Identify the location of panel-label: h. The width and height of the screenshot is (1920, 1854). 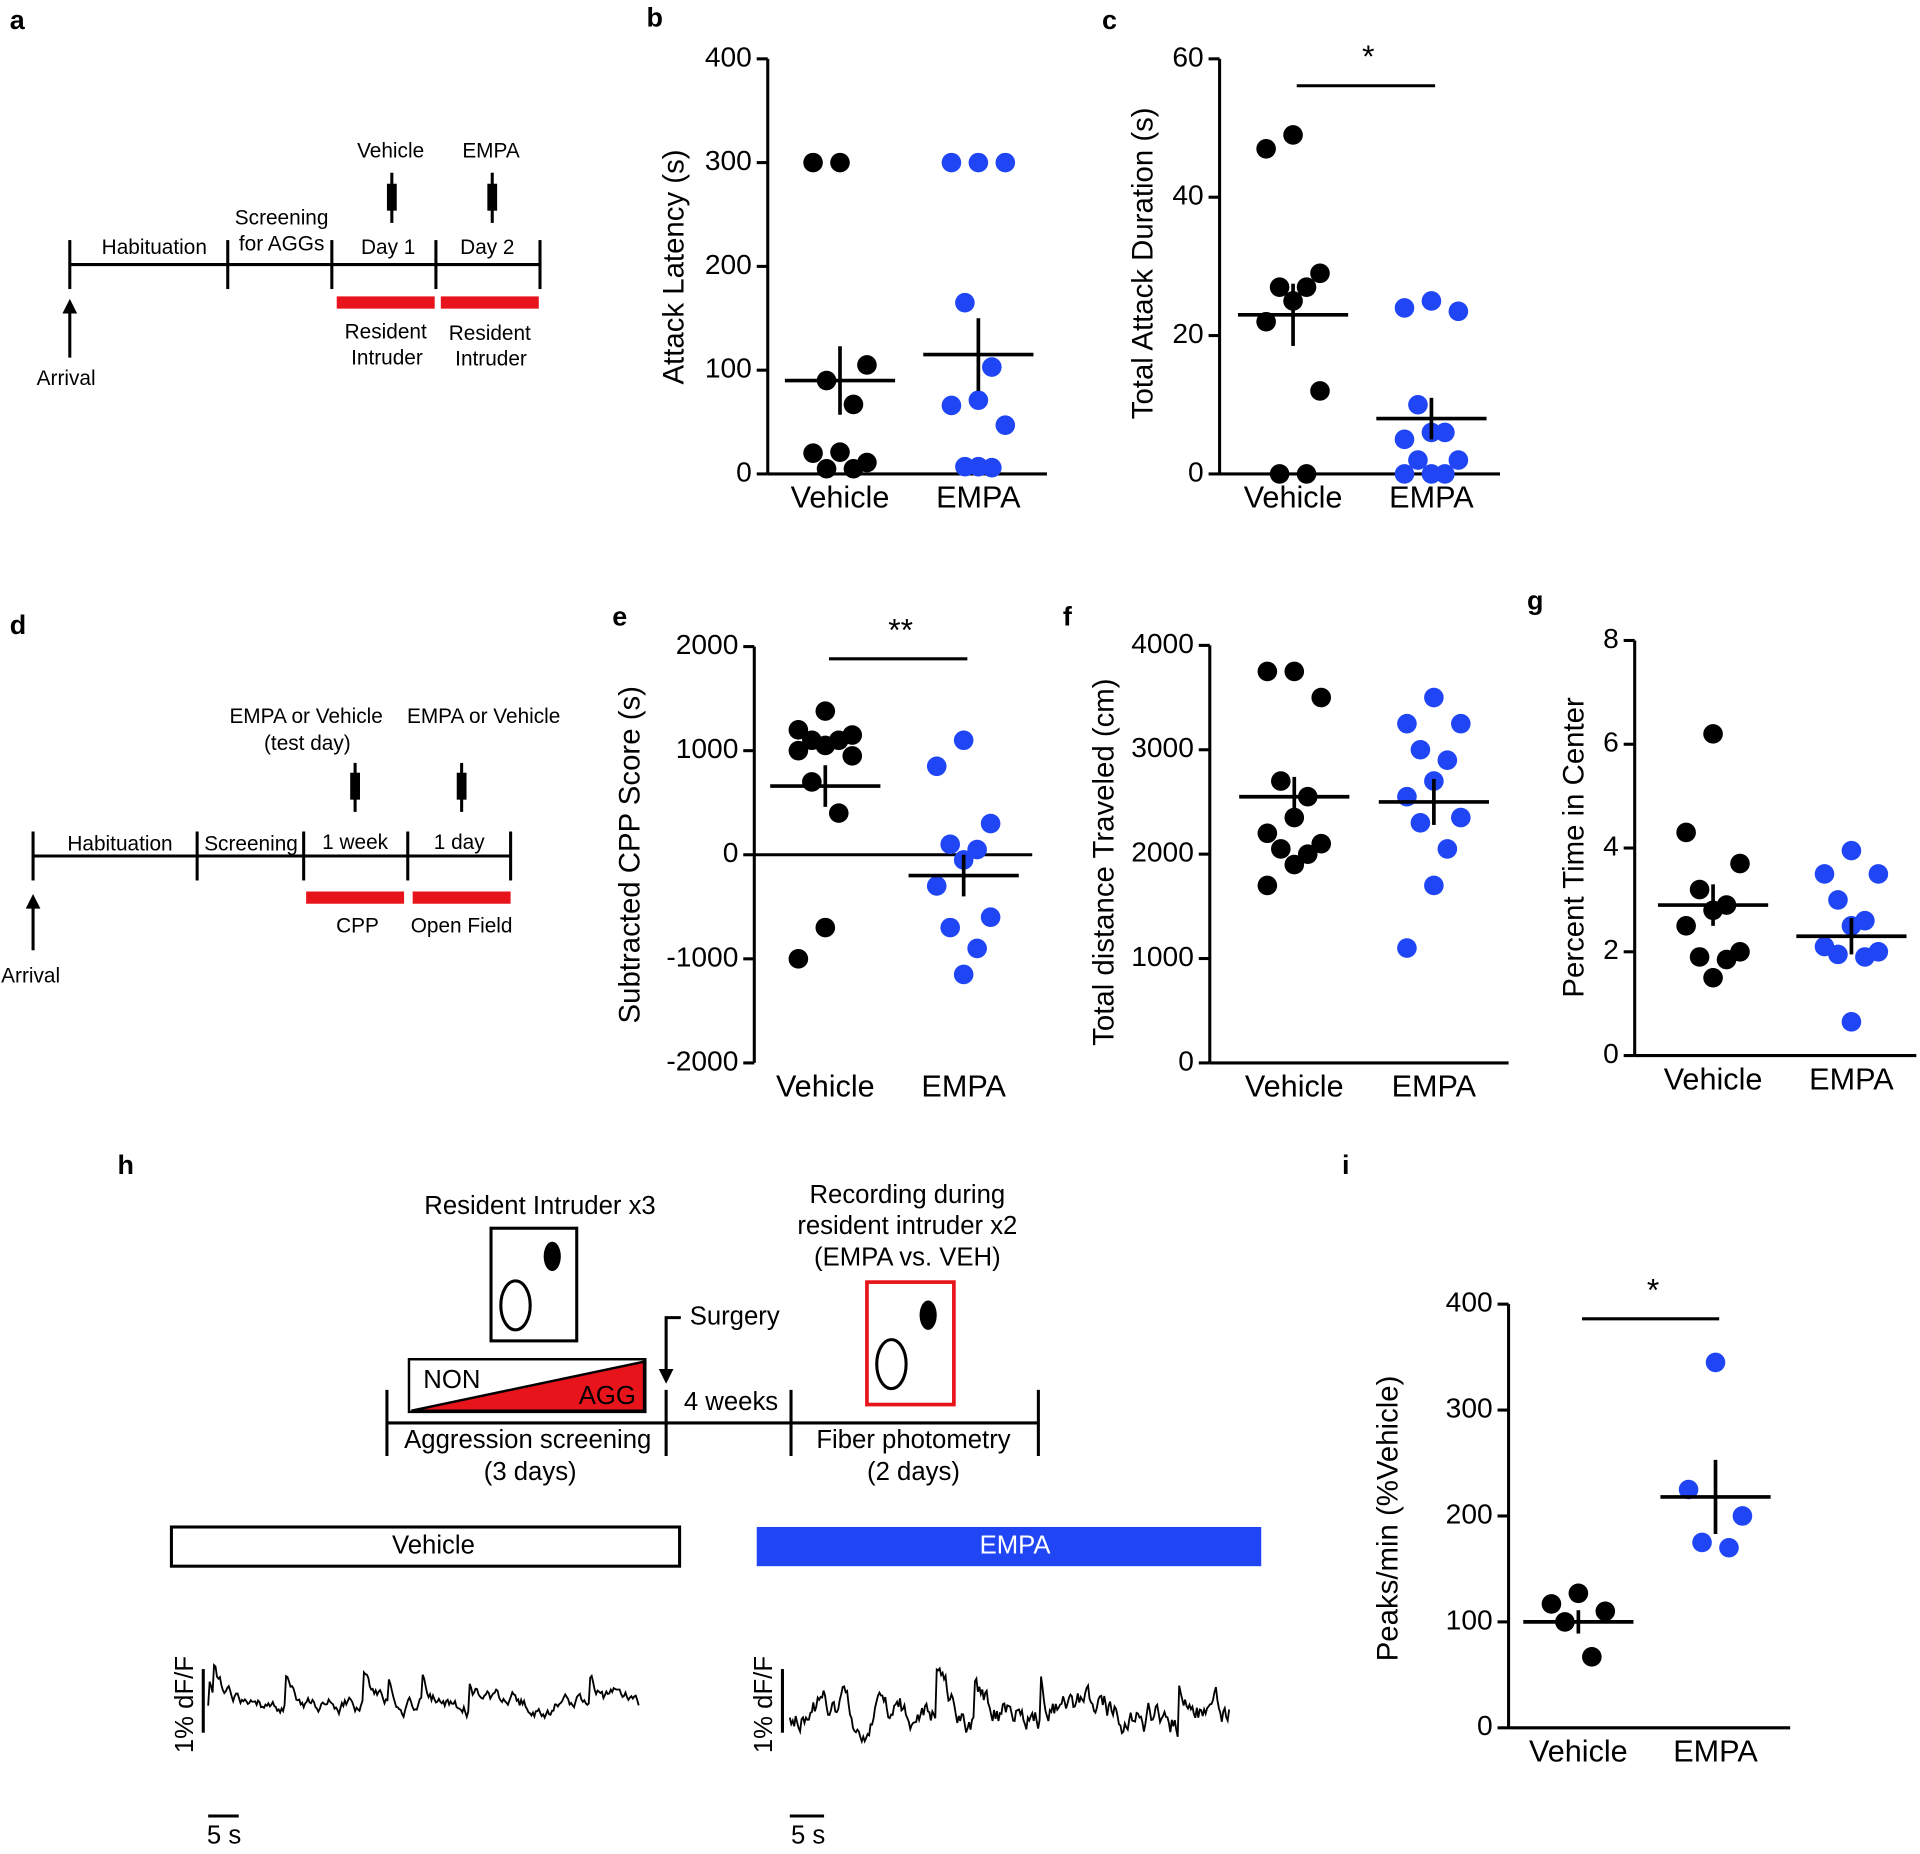
(126, 1165).